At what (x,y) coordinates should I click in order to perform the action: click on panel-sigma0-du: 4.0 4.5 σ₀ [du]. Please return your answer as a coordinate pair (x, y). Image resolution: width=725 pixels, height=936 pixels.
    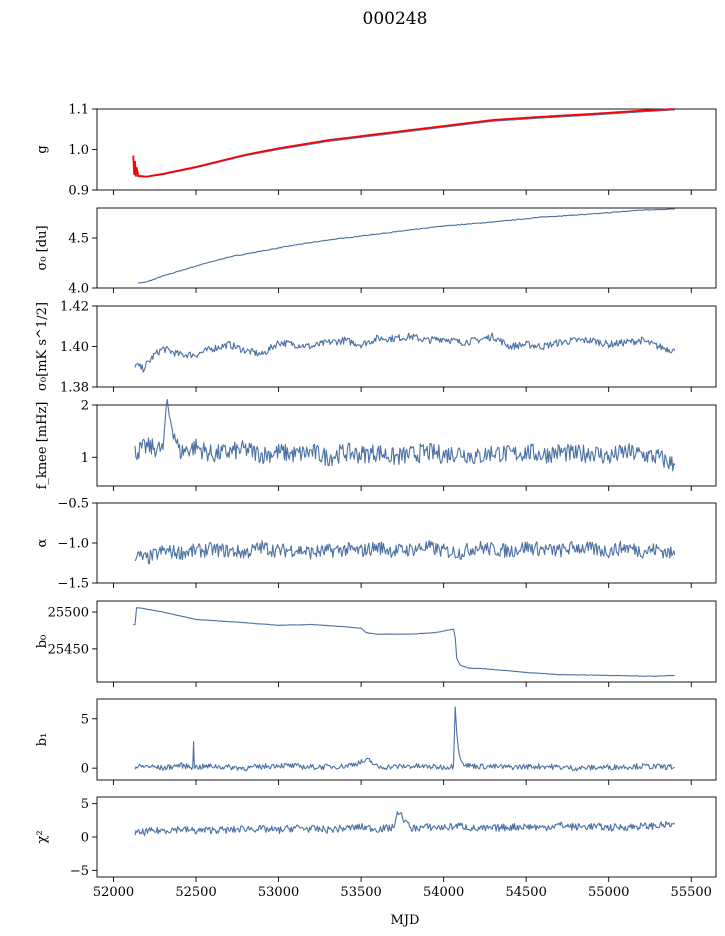
    Looking at the image, I should click on (376, 252).